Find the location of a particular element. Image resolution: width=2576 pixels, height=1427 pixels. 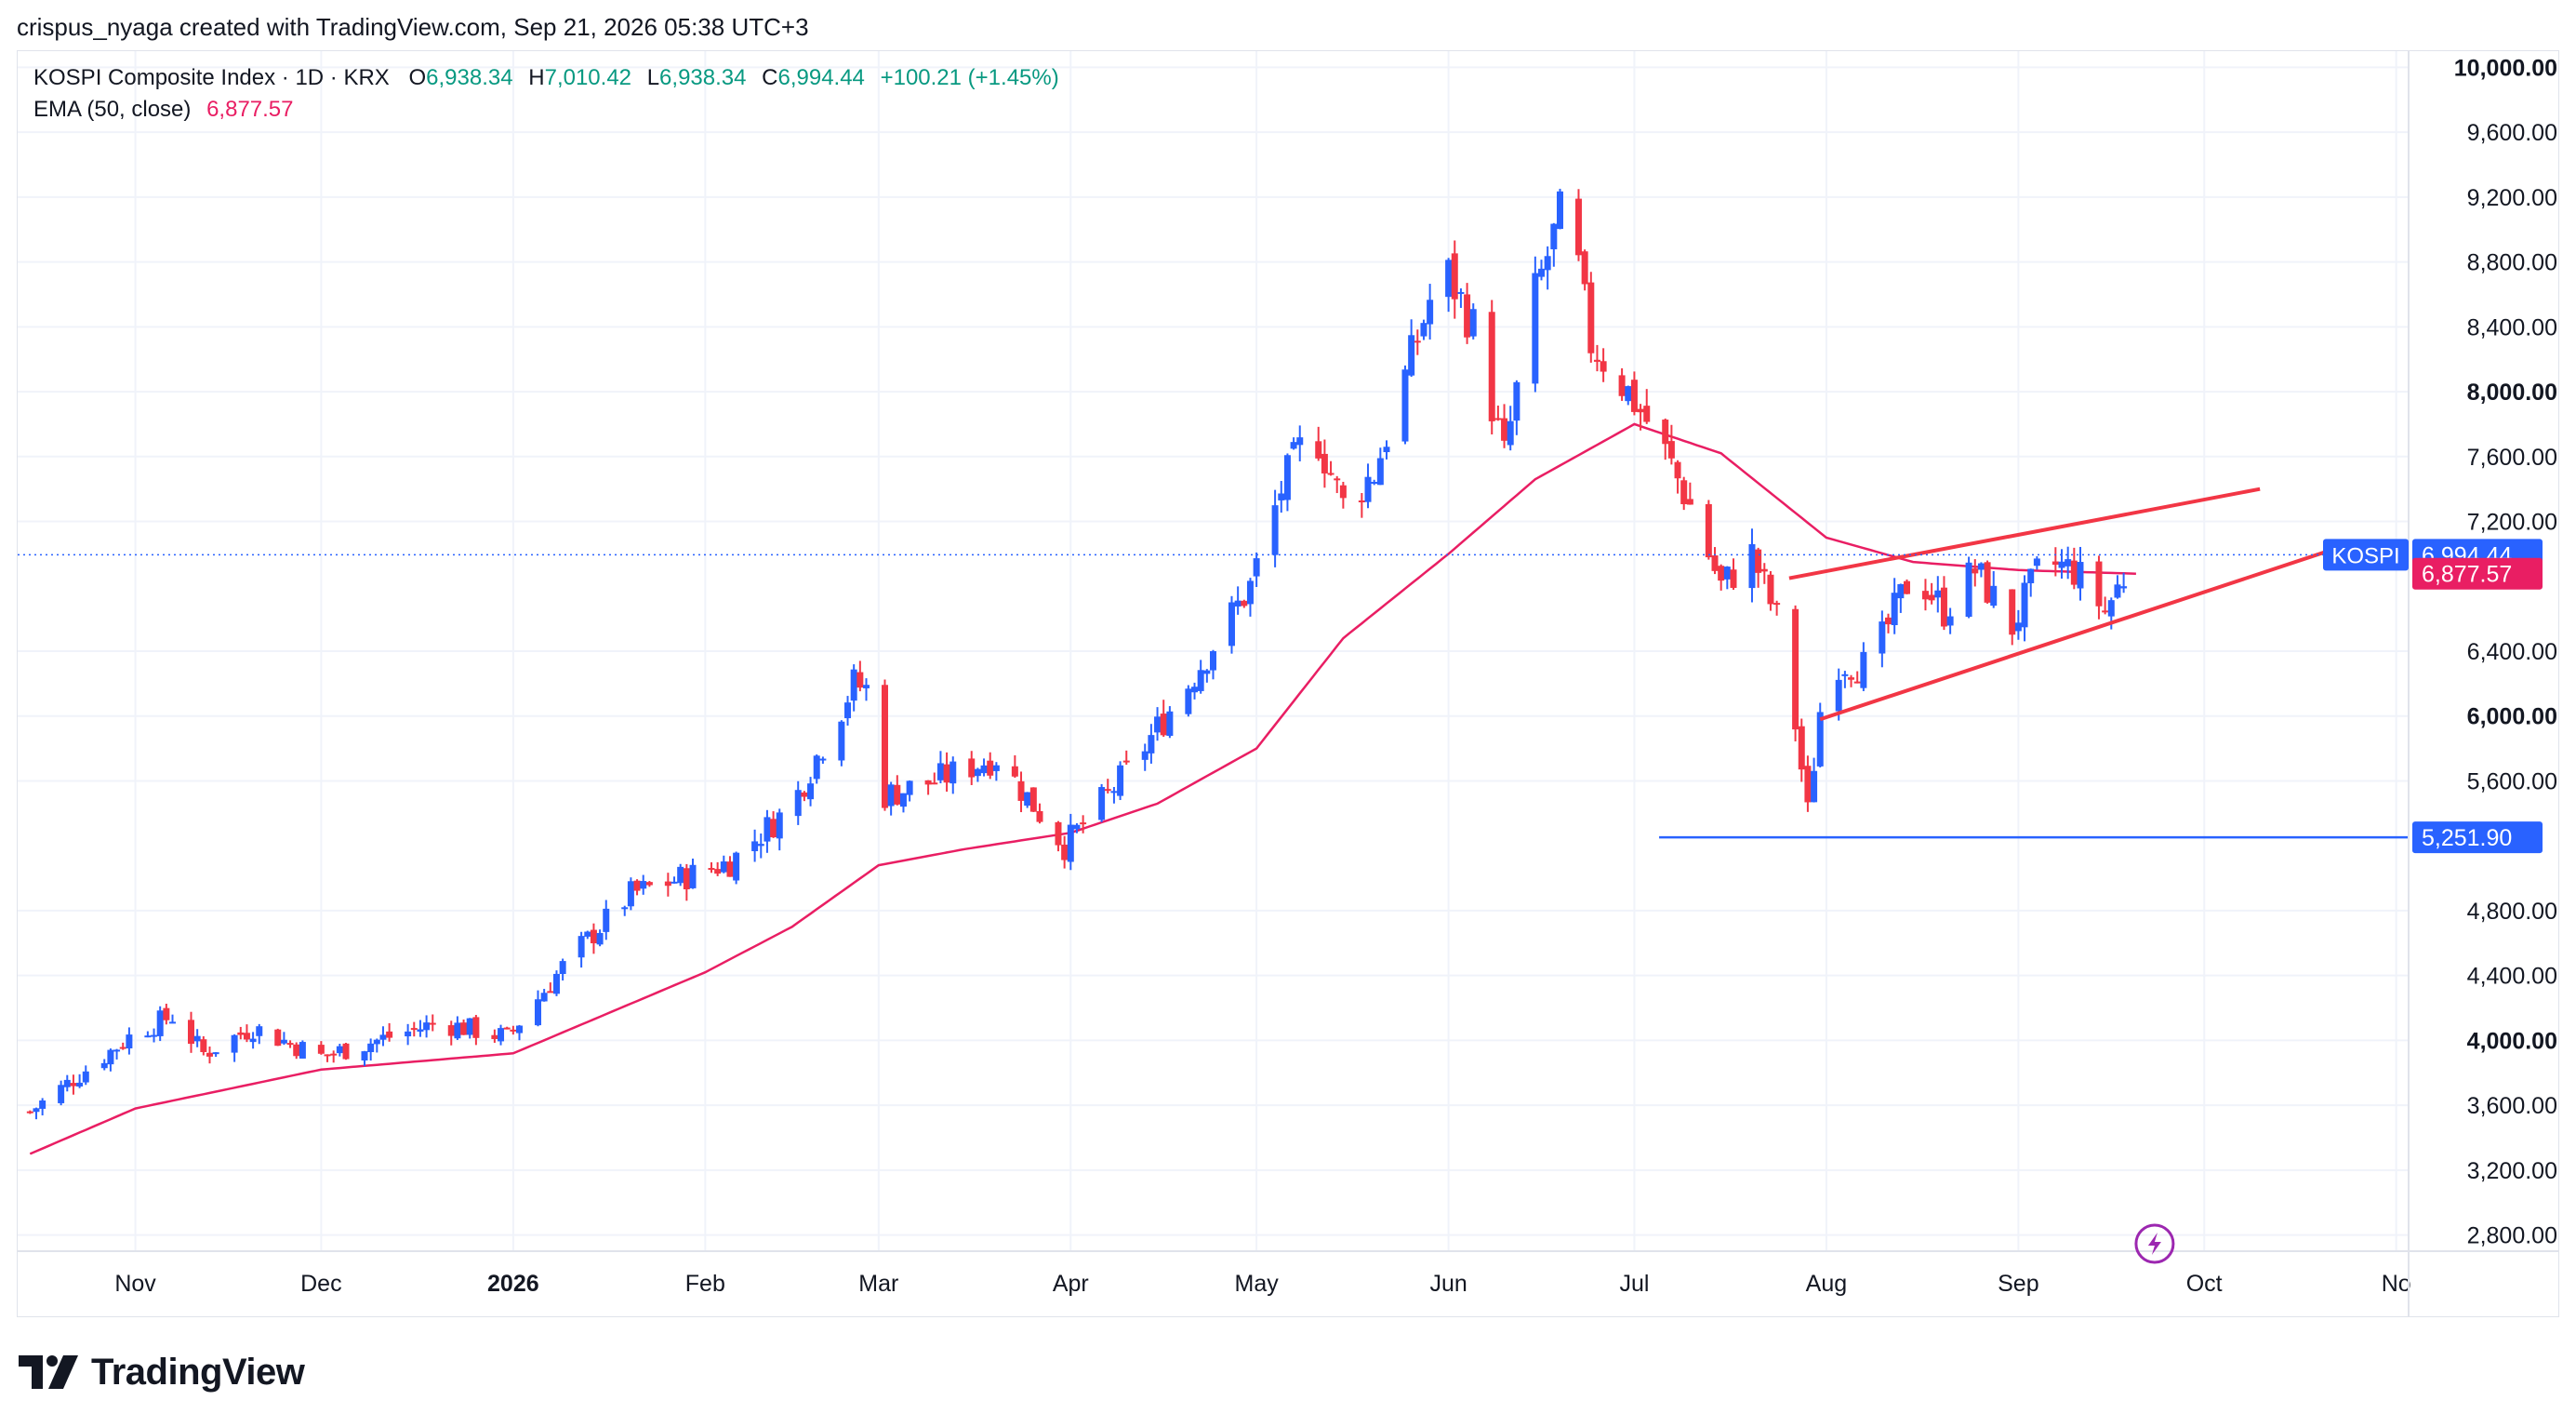

symbol-tag-bg is located at coordinates (2366, 555).